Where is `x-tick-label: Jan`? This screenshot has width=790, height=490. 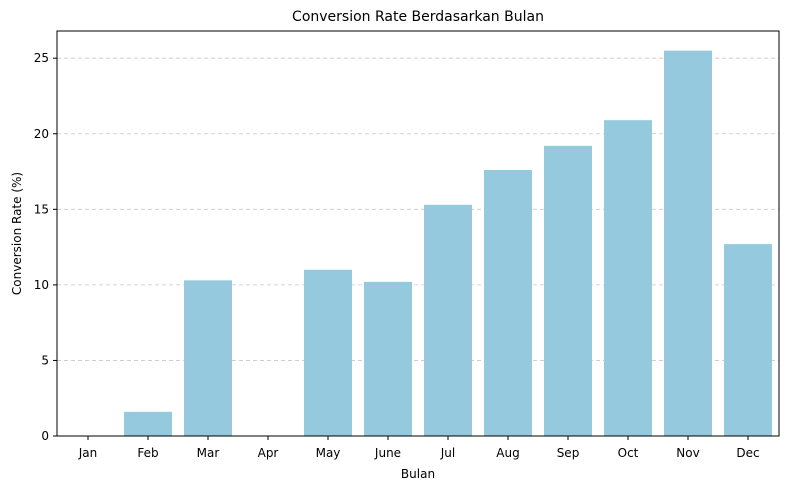 x-tick-label: Jan is located at coordinates (88, 453).